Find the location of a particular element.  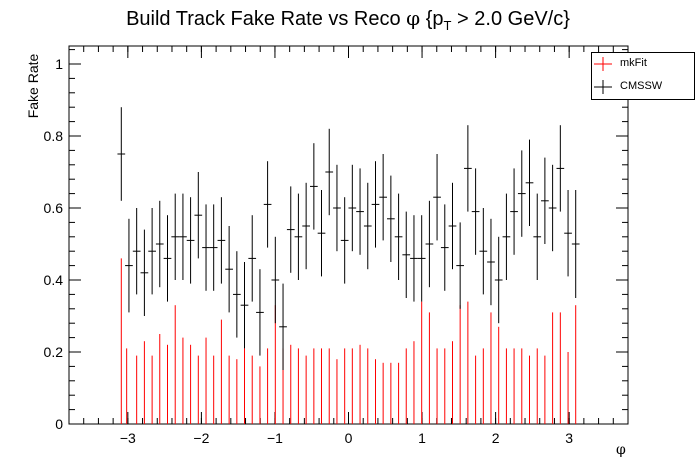

title-main: Build Track Fake Rate vs Reco is located at coordinates (266, 19).